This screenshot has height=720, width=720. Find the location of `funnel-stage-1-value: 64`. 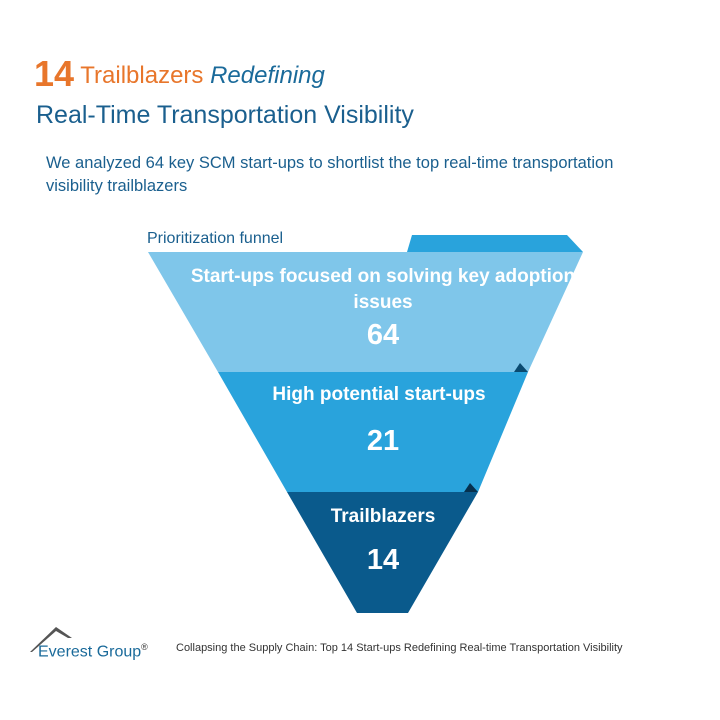

funnel-stage-1-value: 64 is located at coordinates (383, 335).